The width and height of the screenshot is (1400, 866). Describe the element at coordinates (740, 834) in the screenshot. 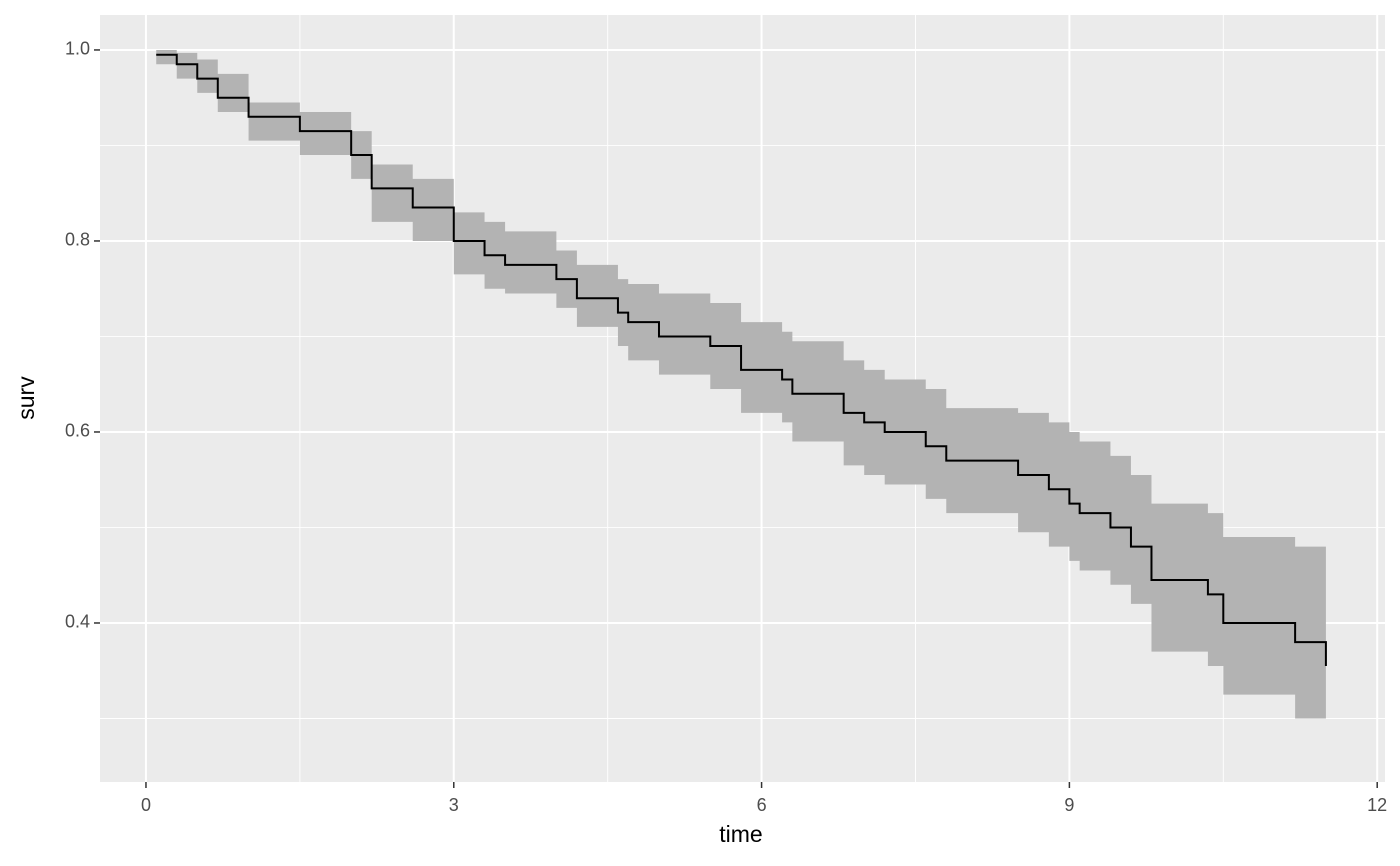

I see `x-axis-title: time` at that location.